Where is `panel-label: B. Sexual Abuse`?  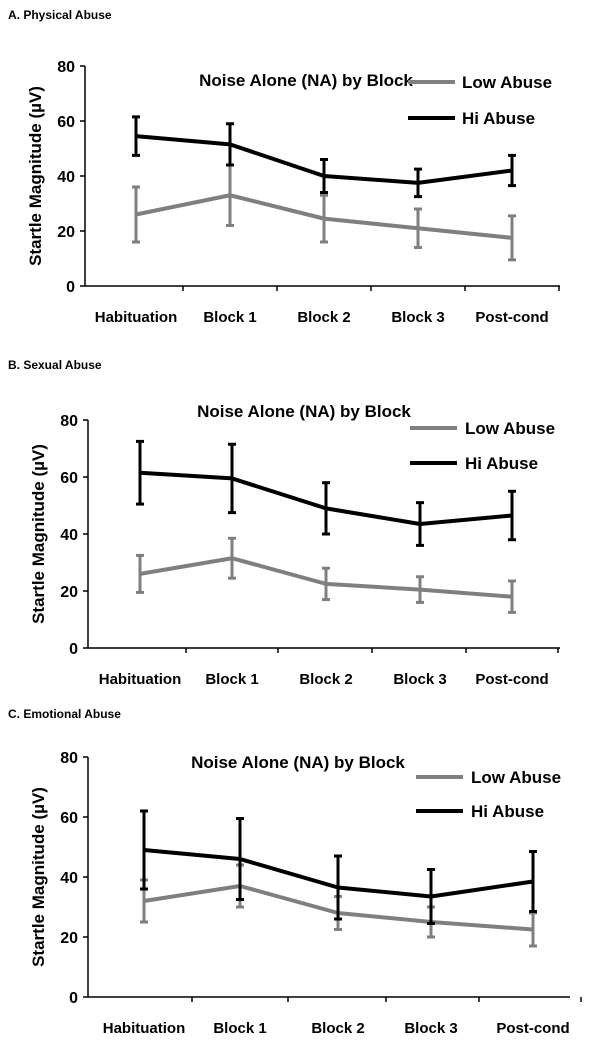 panel-label: B. Sexual Abuse is located at coordinates (55, 365).